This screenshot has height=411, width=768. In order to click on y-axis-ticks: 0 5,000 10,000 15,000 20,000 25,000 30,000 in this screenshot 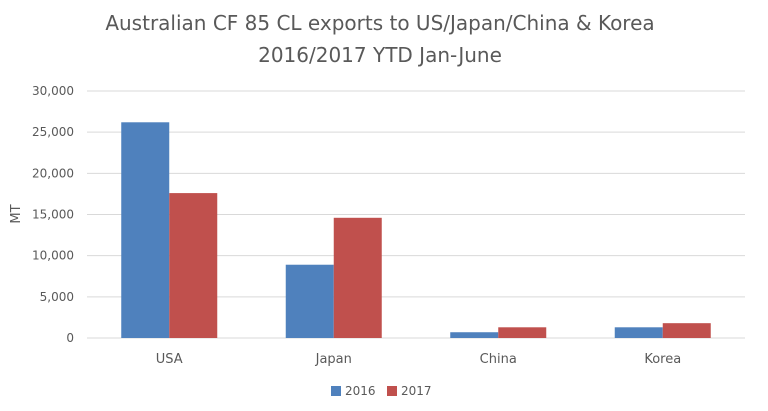, I will do `click(53, 214)`.